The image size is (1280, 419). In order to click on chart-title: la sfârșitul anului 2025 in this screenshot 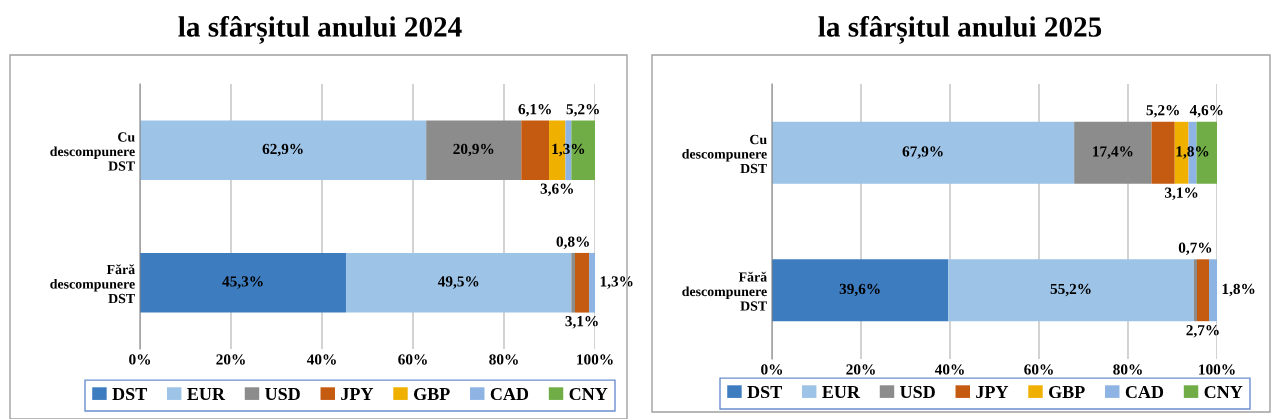, I will do `click(960, 30)`.